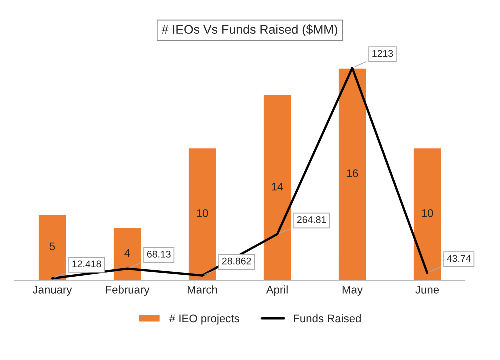 Image resolution: width=500 pixels, height=360 pixels. Describe the element at coordinates (428, 290) in the screenshot. I see `x-tick-label: June` at that location.